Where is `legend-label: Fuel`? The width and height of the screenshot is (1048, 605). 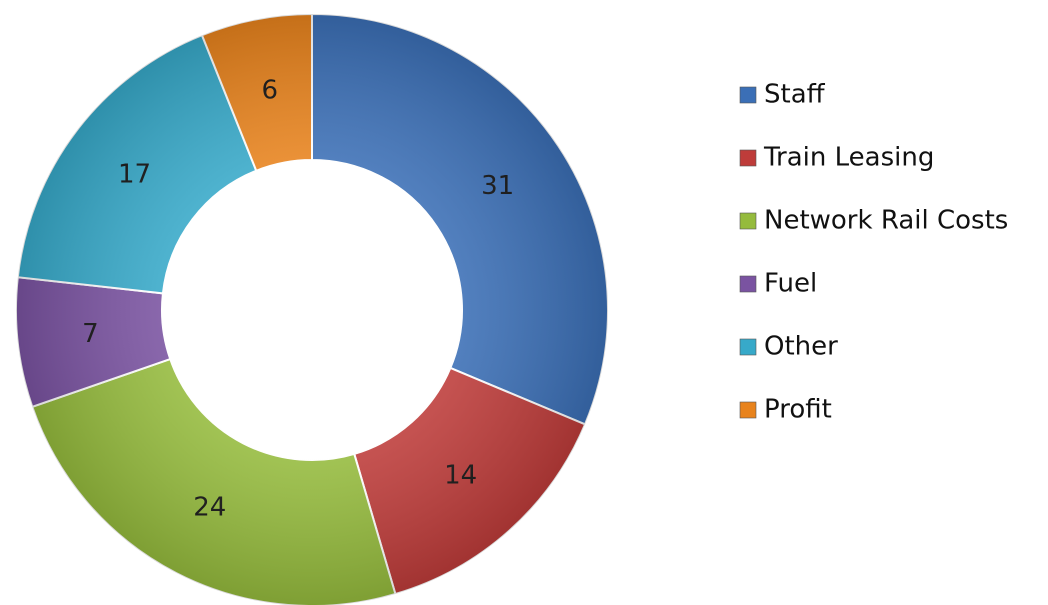 legend-label: Fuel is located at coordinates (790, 284).